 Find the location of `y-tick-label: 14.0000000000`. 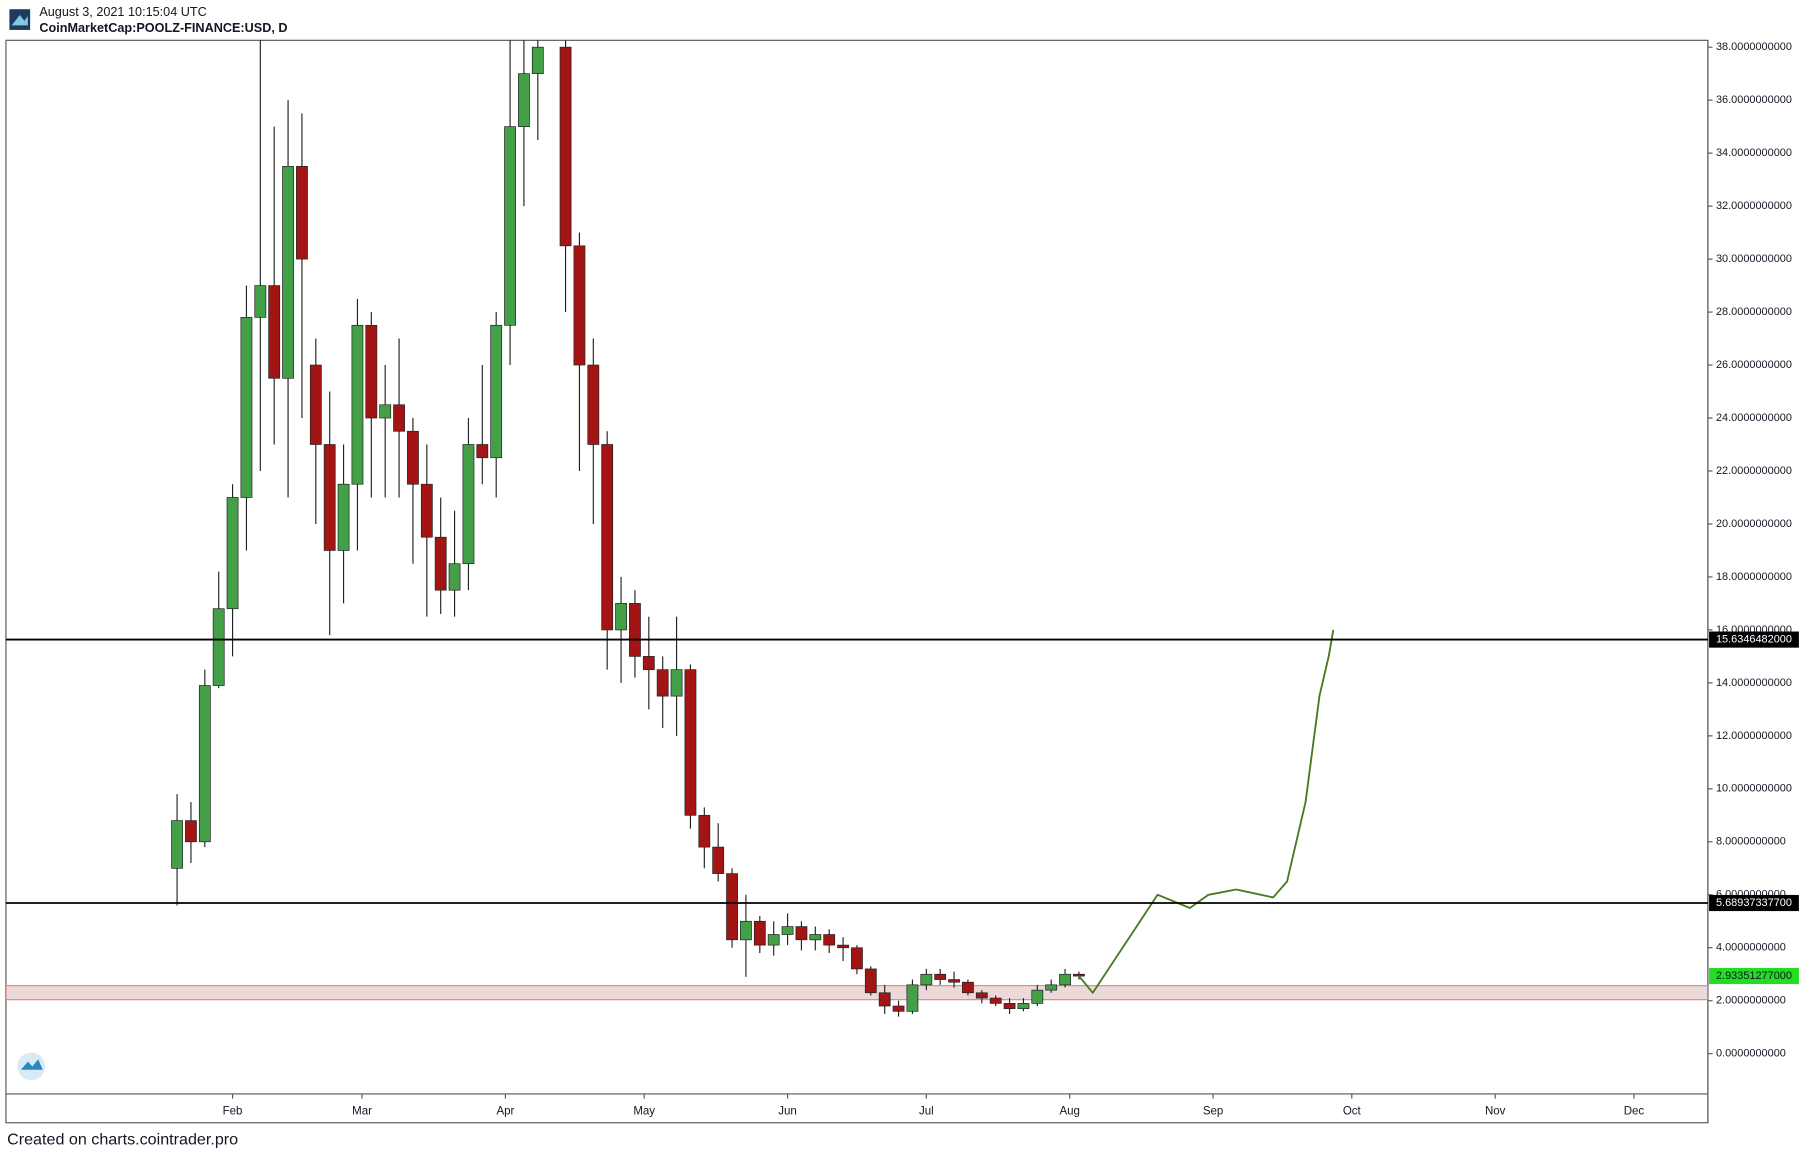

y-tick-label: 14.0000000000 is located at coordinates (1754, 683).